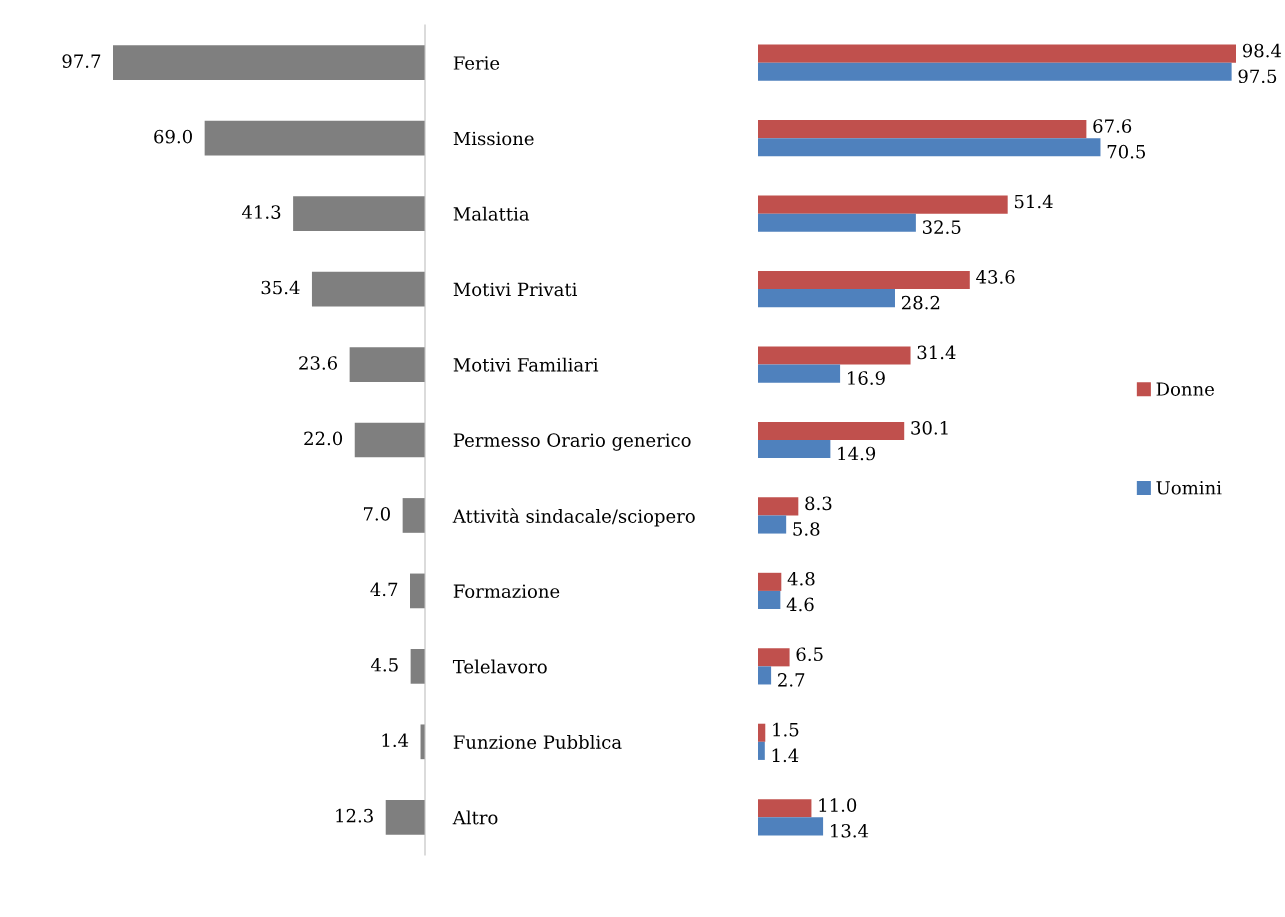 This screenshot has width=1285, height=917. I want to click on data-label: 11.0, so click(838, 805).